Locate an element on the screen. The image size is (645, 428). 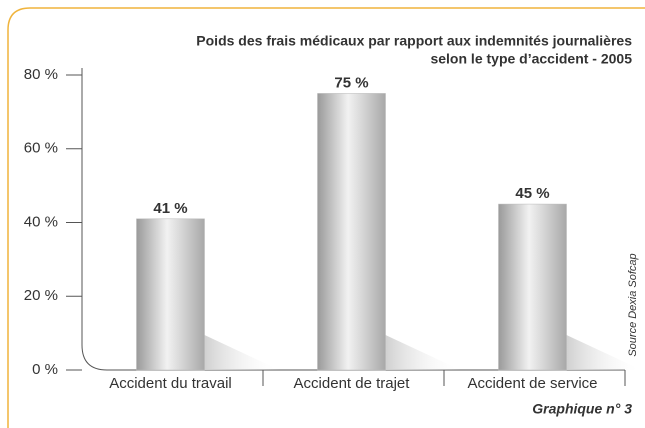
y-tick-label: 80 % is located at coordinates (41, 74).